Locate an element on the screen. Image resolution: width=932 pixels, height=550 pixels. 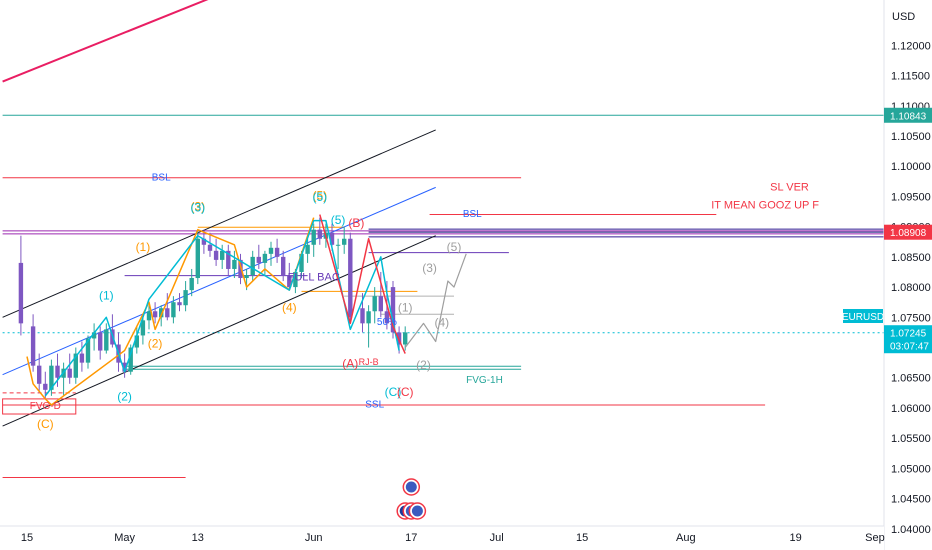
price-tick-label: 1.10500 is located at coordinates (911, 137).